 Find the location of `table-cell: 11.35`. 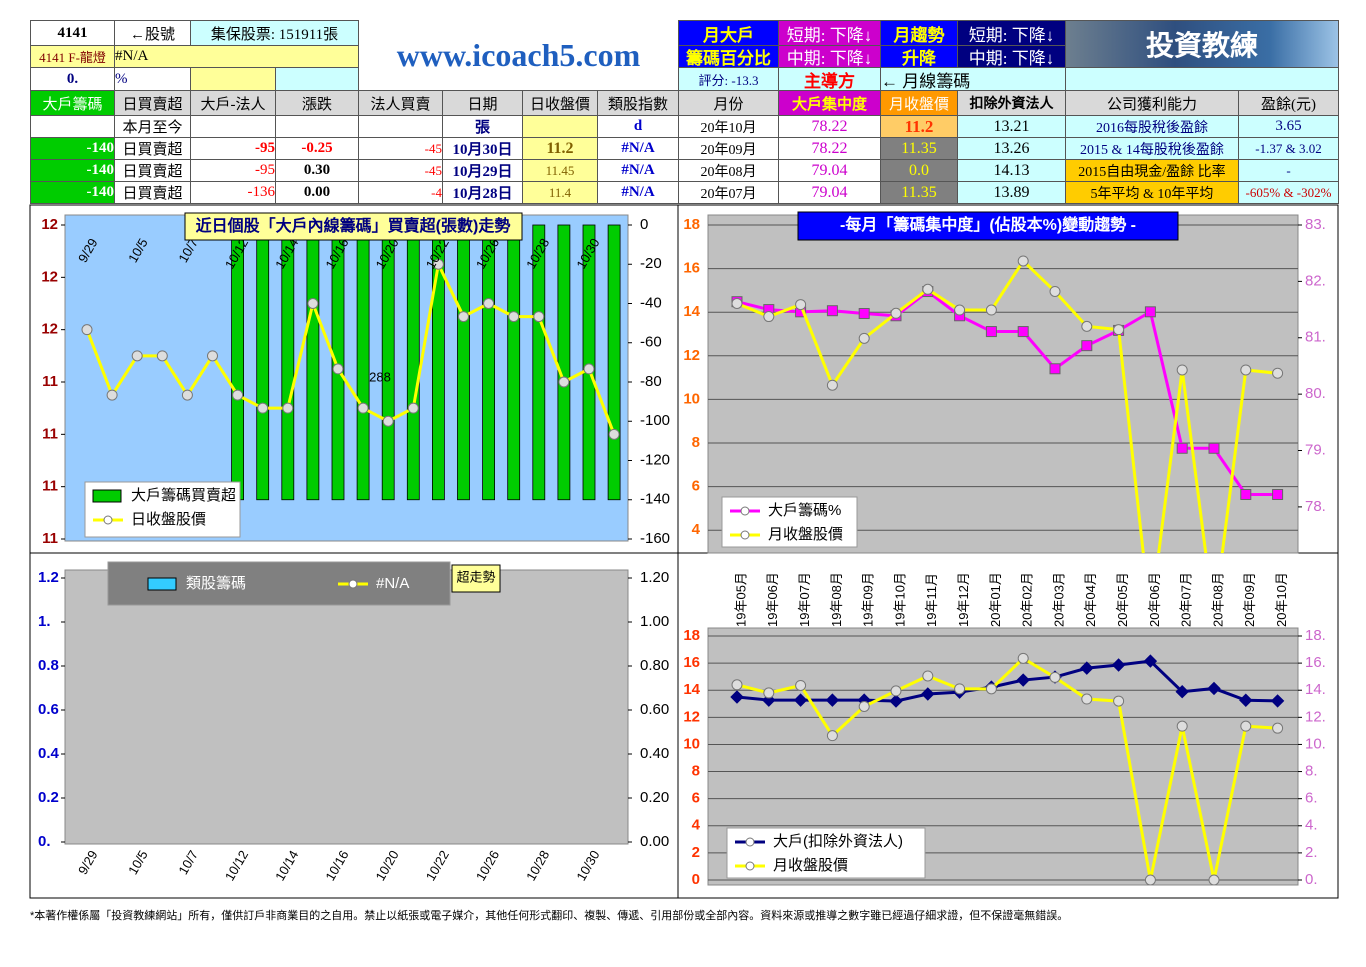

table-cell: 11.35 is located at coordinates (919, 192).